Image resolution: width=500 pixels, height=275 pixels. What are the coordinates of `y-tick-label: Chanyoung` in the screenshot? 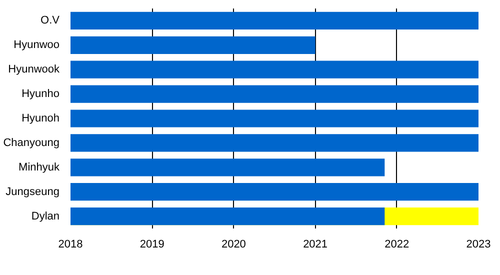 It's located at (31, 142).